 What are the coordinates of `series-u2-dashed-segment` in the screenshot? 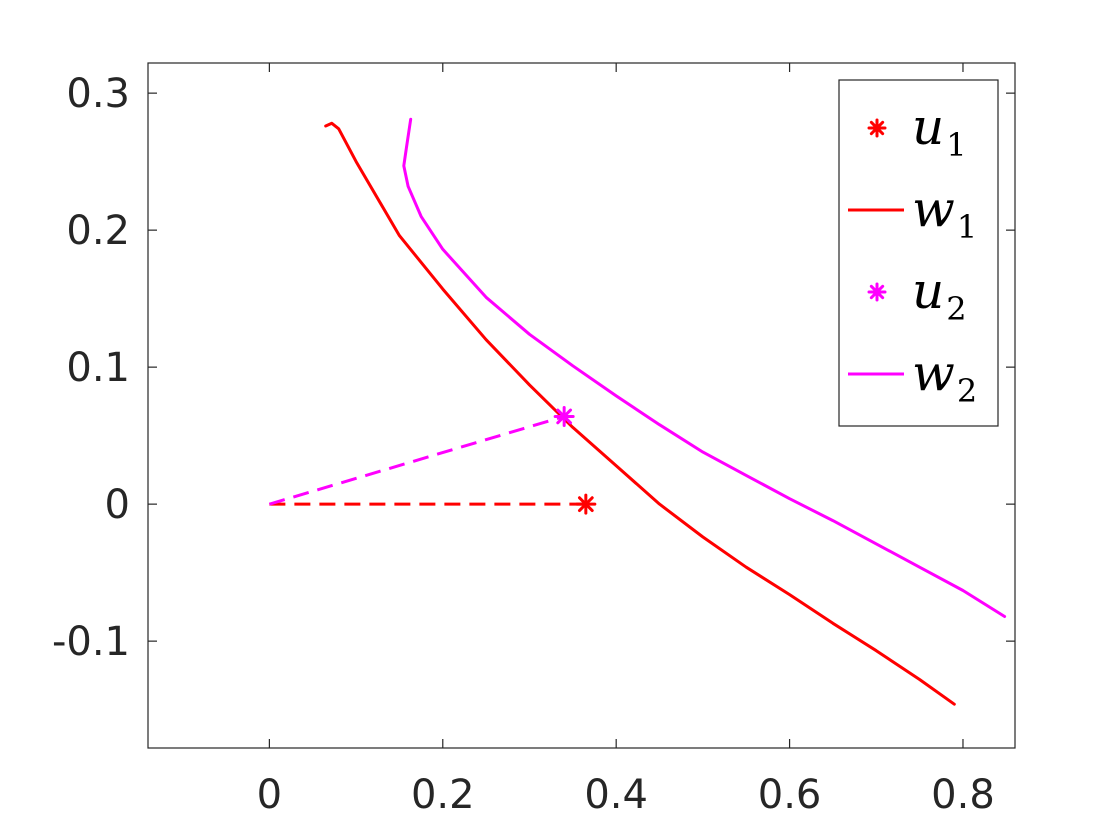 It's located at (416, 460).